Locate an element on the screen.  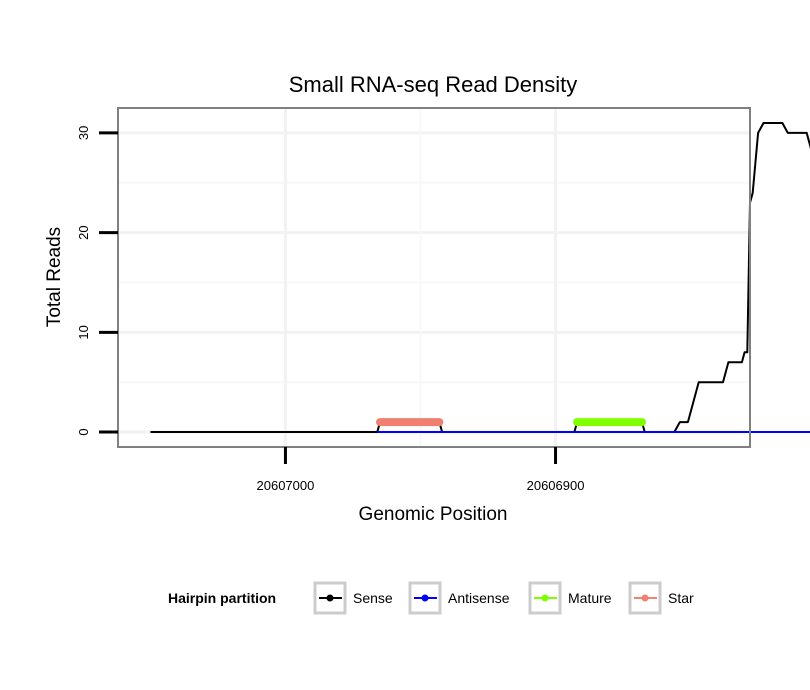
y-tick-label: 20 is located at coordinates (83, 232).